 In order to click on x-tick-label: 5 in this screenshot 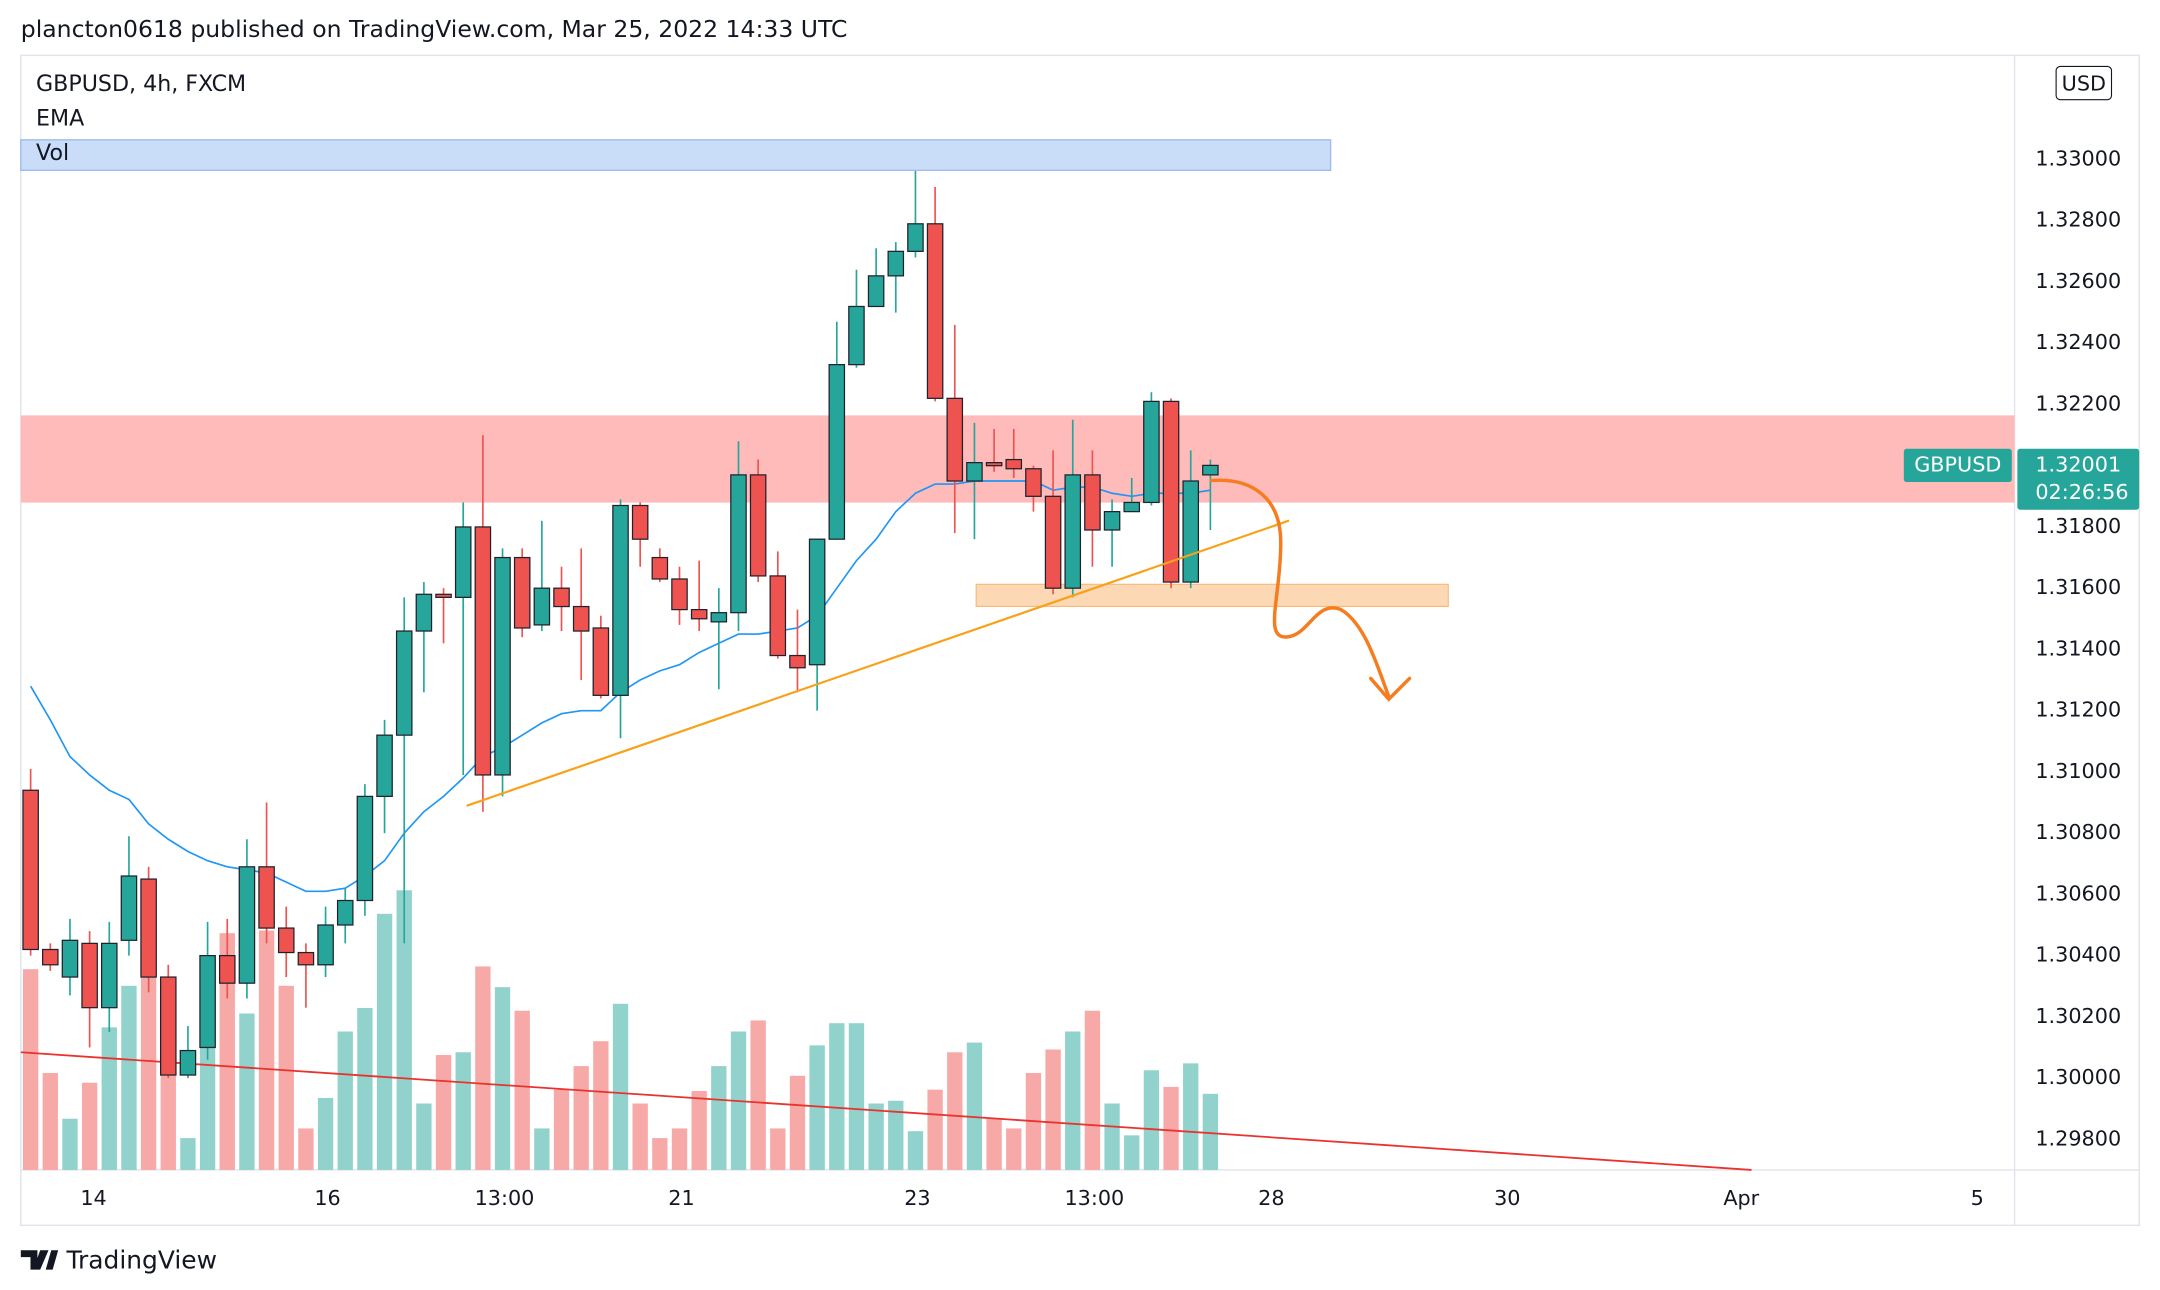, I will do `click(1977, 1198)`.